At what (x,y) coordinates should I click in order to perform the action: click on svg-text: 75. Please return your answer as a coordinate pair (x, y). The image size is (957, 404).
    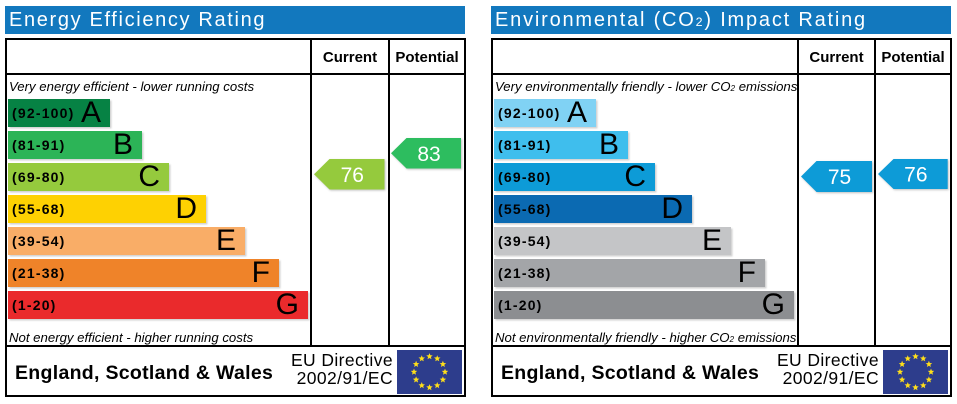
    Looking at the image, I should click on (839, 177).